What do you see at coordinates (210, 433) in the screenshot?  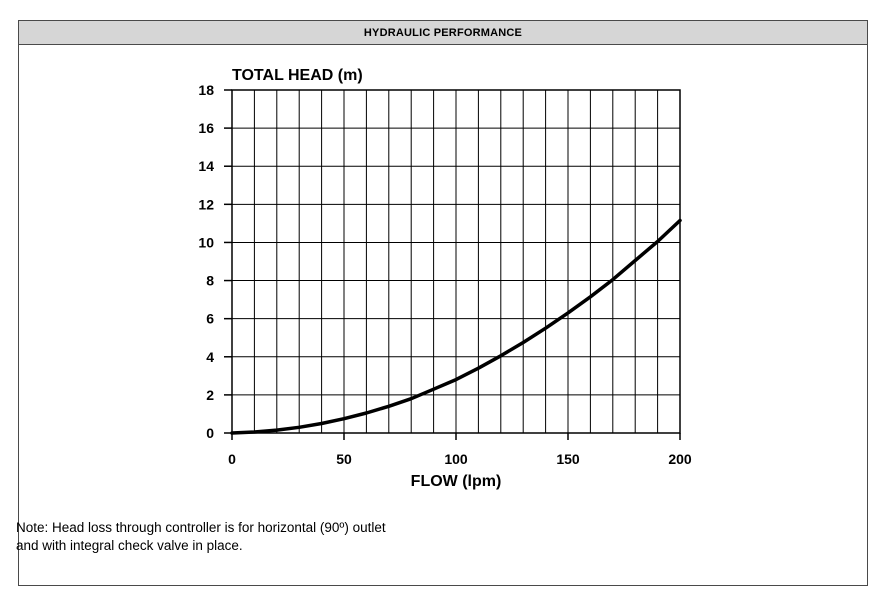 I see `y-tick-label: 0` at bounding box center [210, 433].